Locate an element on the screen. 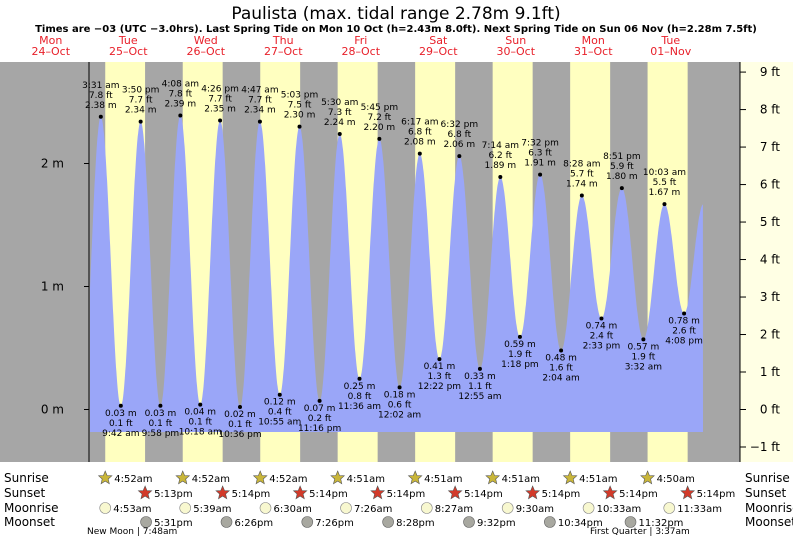 This screenshot has width=793, height=543. tide-label: 2:04 am is located at coordinates (560, 378).